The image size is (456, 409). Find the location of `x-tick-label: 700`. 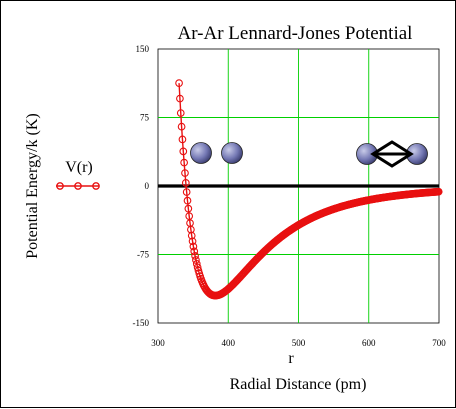

x-tick-label: 700 is located at coordinates (439, 343).